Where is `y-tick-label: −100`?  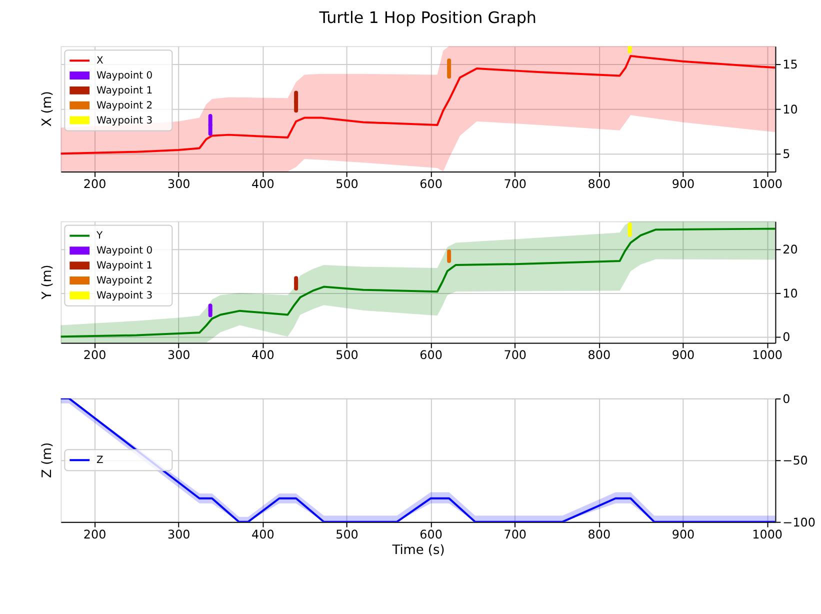 y-tick-label: −100 is located at coordinates (799, 522).